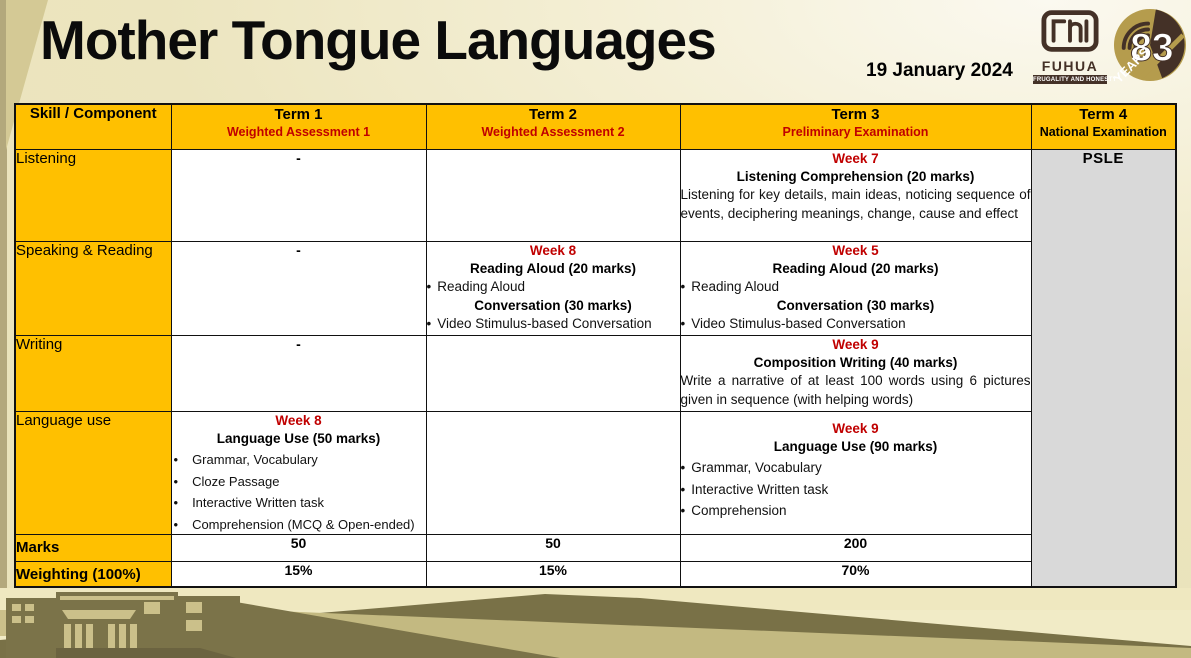  I want to click on slide-date: 19 January 2024, so click(939, 70).